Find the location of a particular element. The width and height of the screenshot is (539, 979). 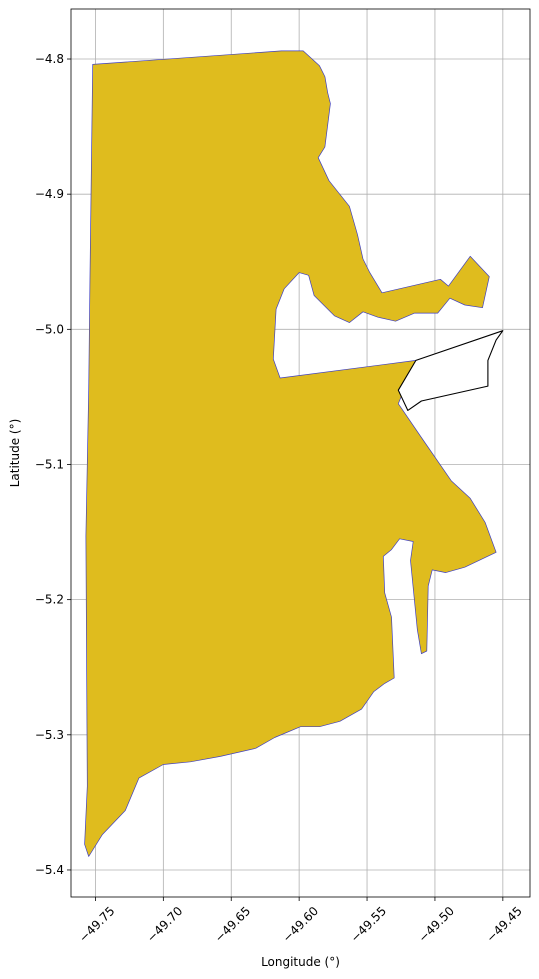

y-tick-label-5: −5.3 is located at coordinates (49, 735).